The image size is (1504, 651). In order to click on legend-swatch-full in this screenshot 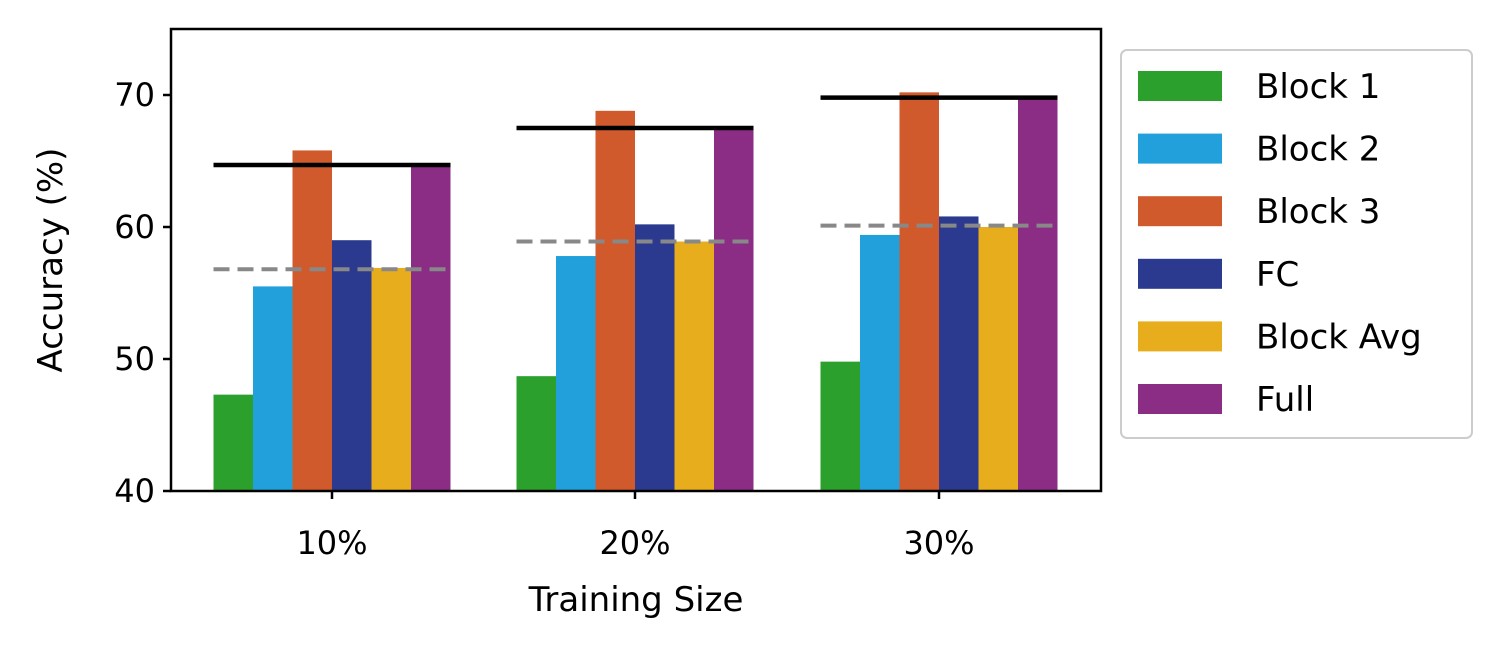, I will do `click(1180, 399)`.